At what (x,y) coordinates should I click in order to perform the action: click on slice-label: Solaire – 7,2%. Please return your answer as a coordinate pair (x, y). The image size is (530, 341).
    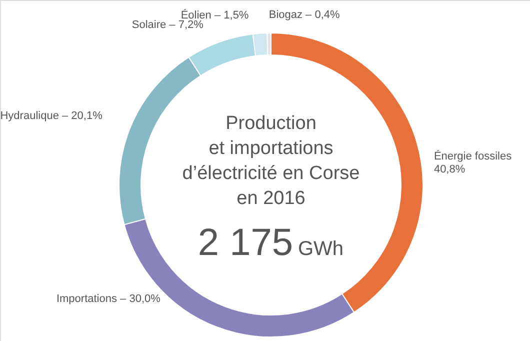
    Looking at the image, I should click on (168, 25).